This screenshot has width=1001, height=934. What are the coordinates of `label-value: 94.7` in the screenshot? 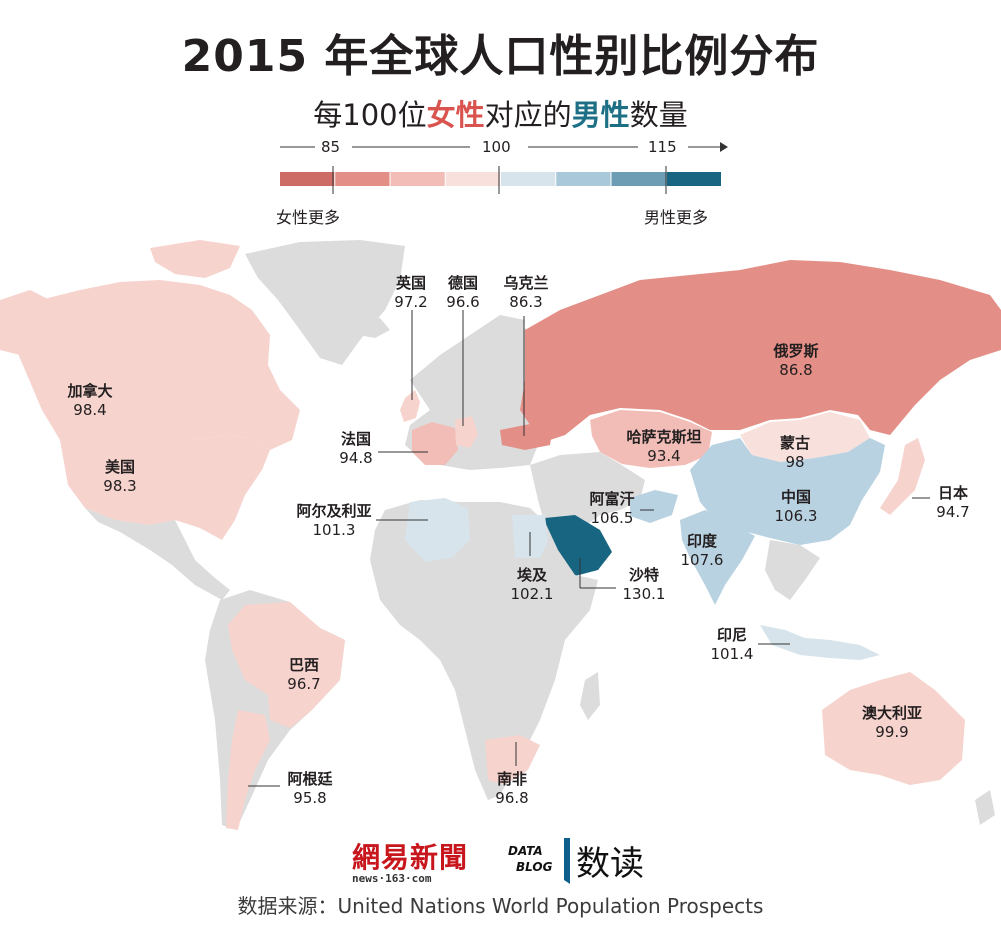 It's located at (953, 512).